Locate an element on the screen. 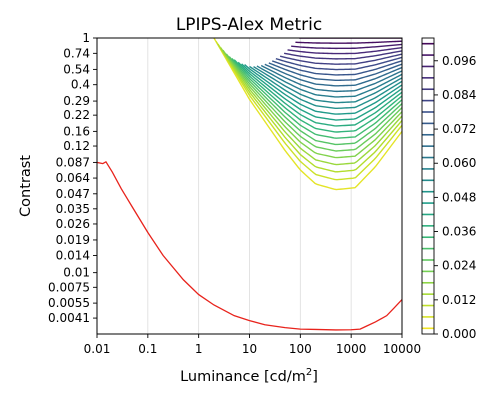  chart-title: LPIPS-Alex Metric is located at coordinates (249, 25).